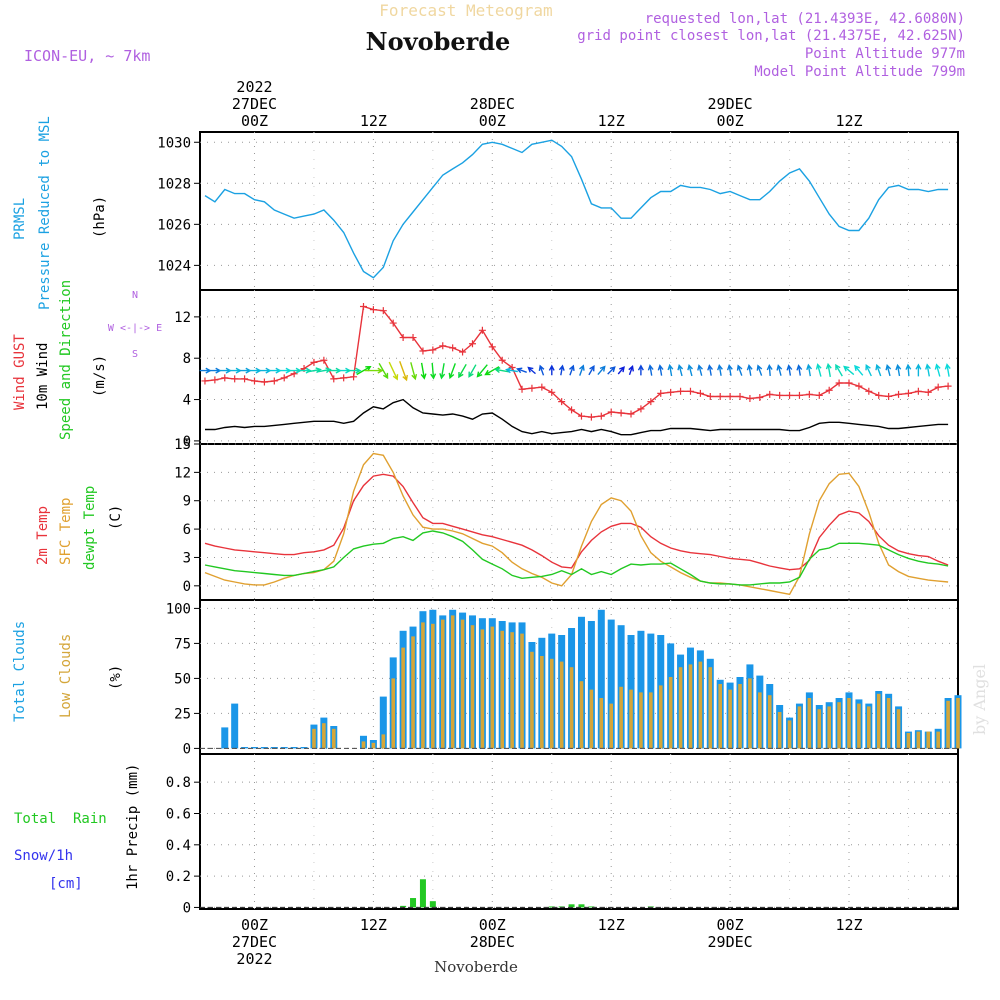  I want to click on temperature-frame, so click(579, 522).